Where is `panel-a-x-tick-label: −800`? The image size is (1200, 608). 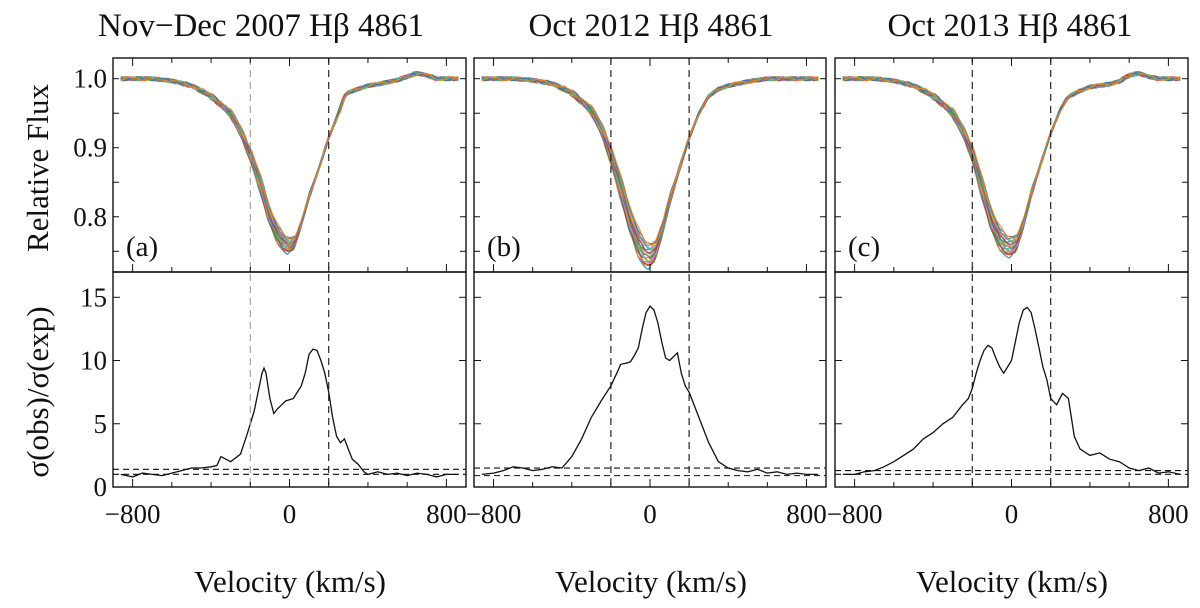 panel-a-x-tick-label: −800 is located at coordinates (133, 514).